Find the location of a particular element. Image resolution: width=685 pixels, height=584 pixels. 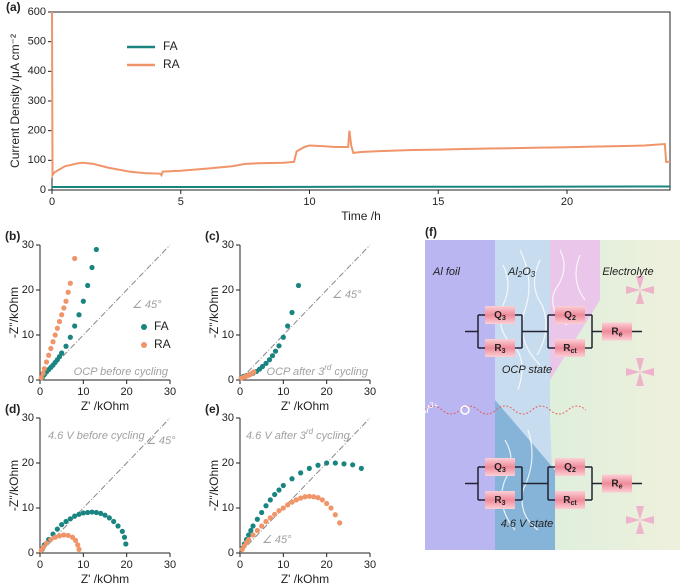

annotation: OCP after 3rd cycling is located at coordinates (318, 370).